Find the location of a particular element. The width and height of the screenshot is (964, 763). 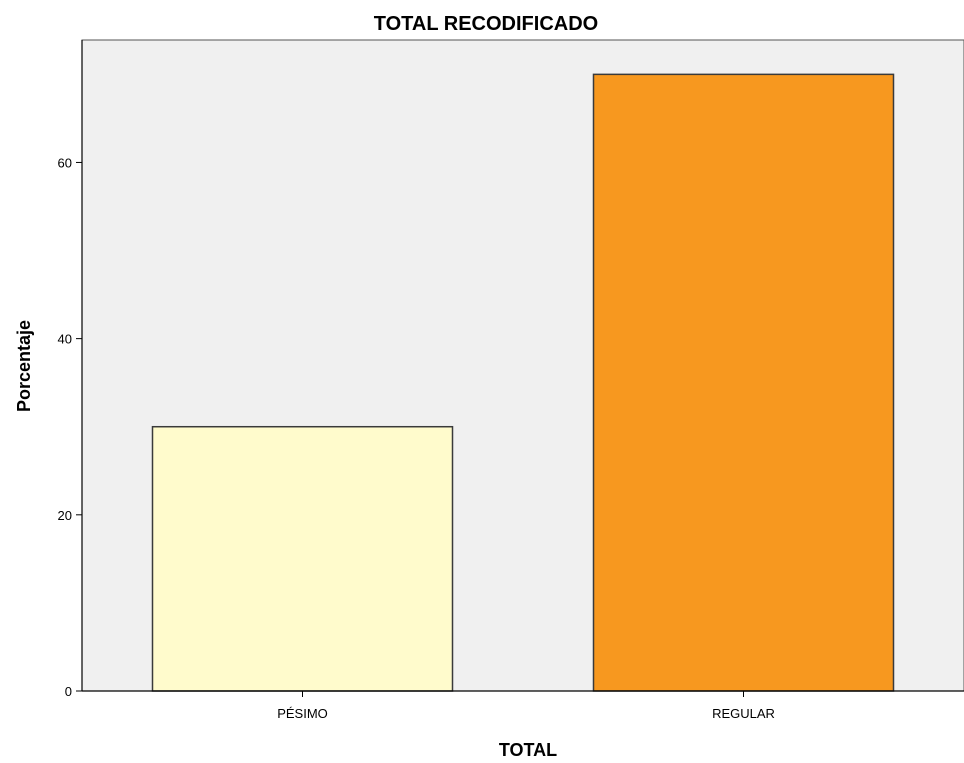

x-tick-label-0: PÉSIMO is located at coordinates (302, 713).